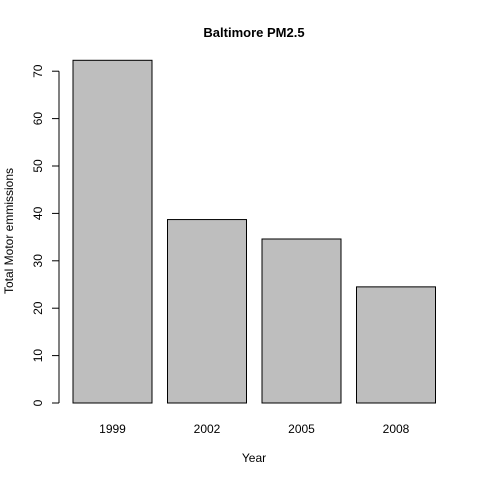  I want to click on y-tick-label: 70, so click(38, 71).